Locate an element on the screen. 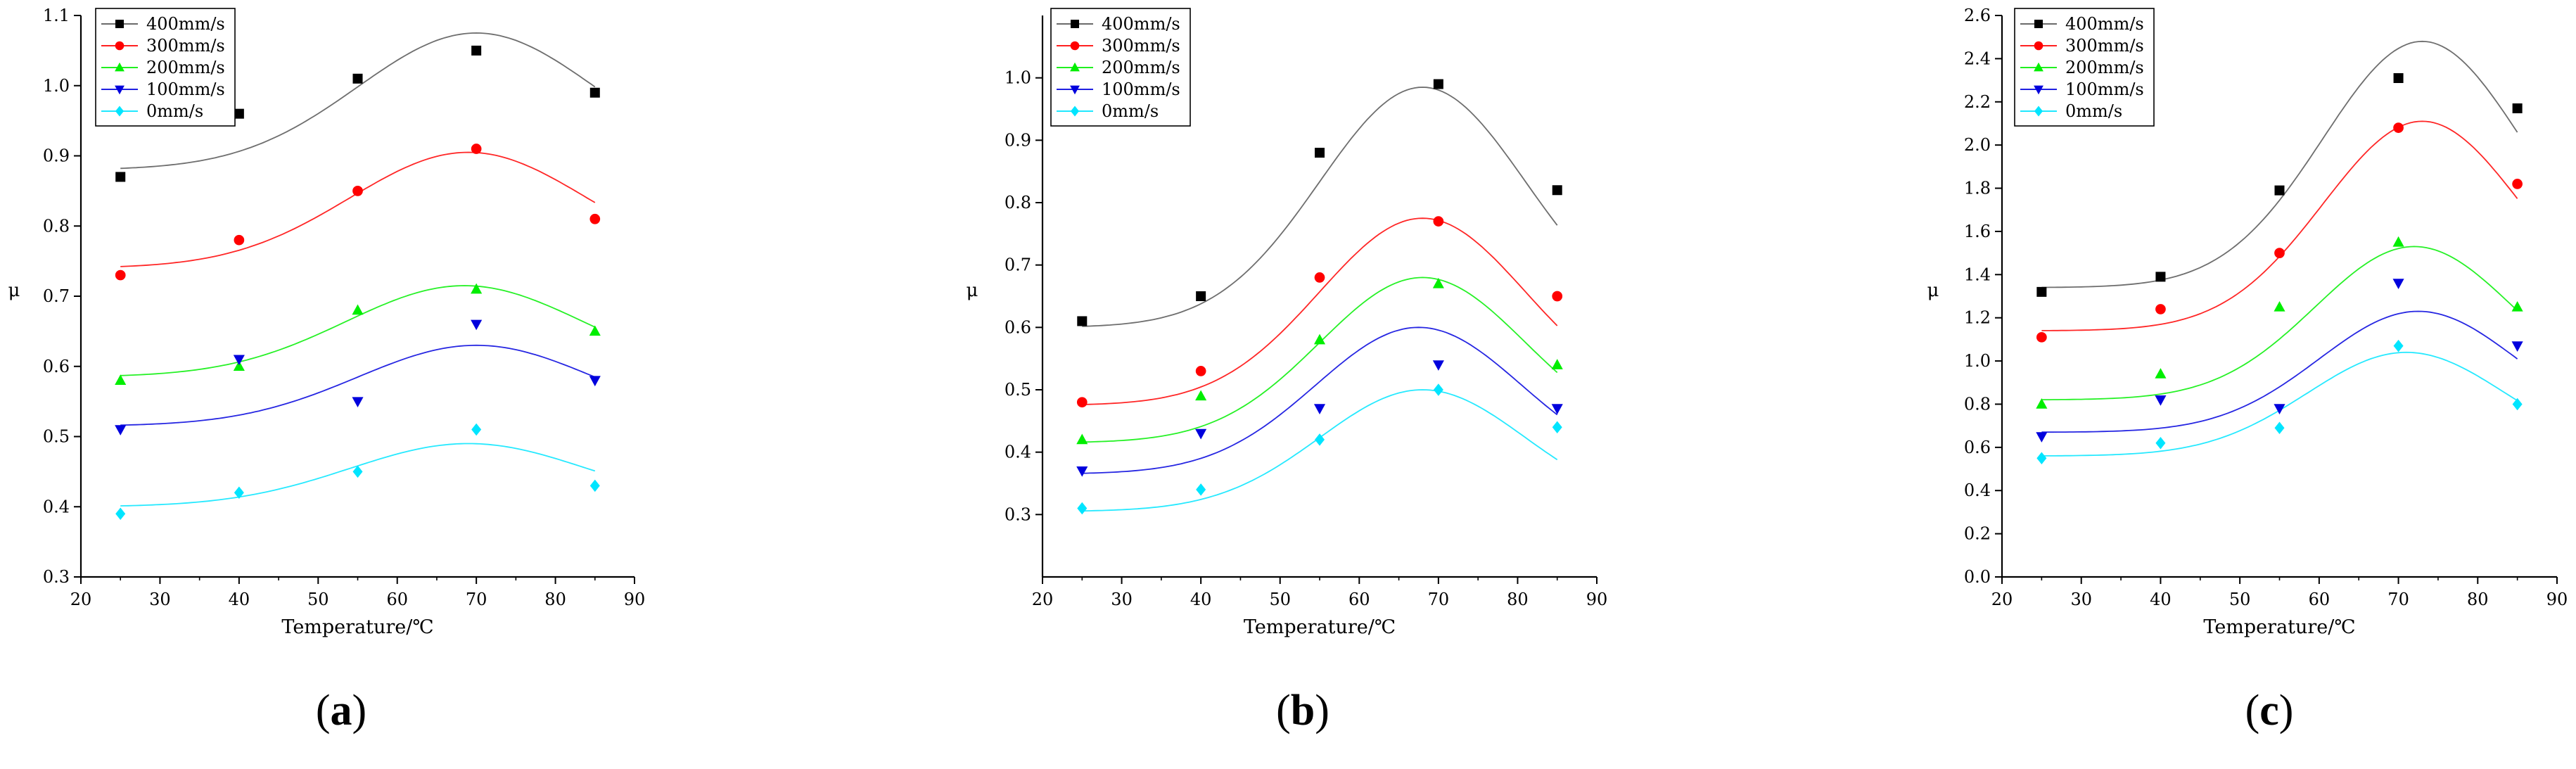 This screenshot has height=769, width=2576. y-tick-label: 1.6 is located at coordinates (1977, 231).